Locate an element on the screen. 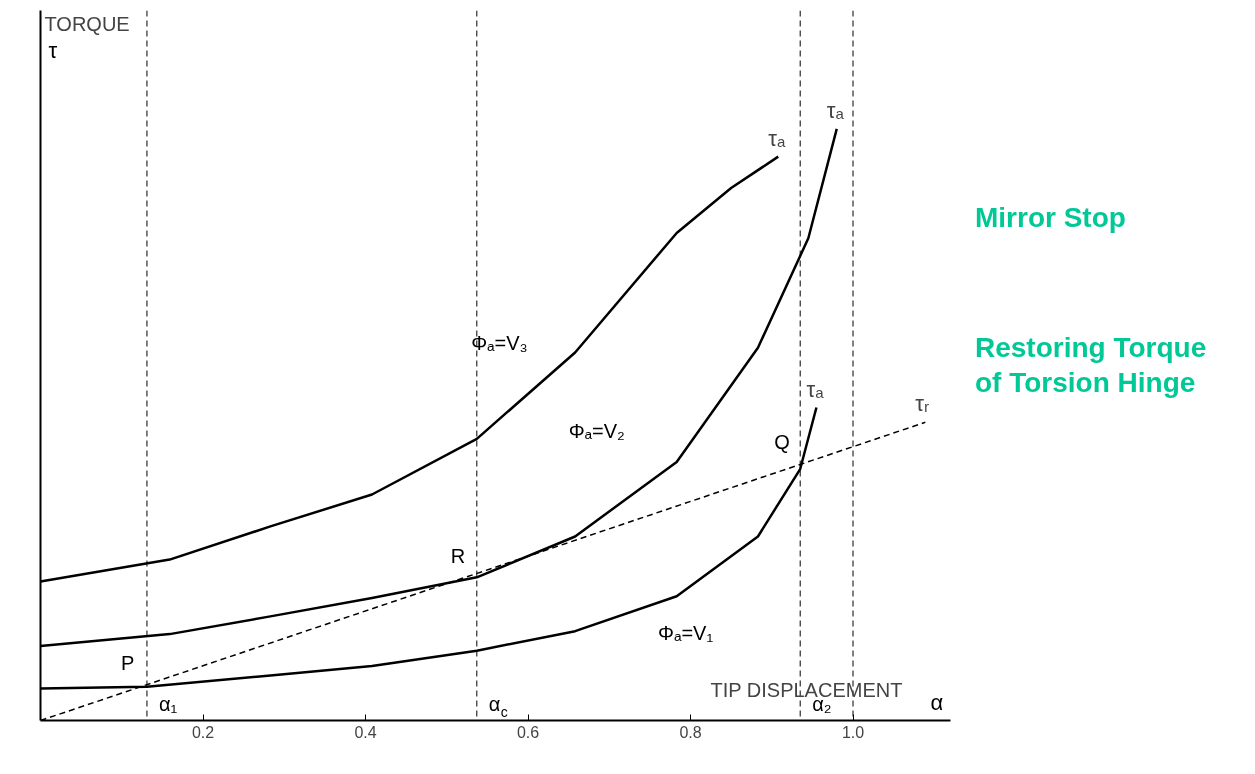  ref-line-label: α₁ is located at coordinates (168, 703).